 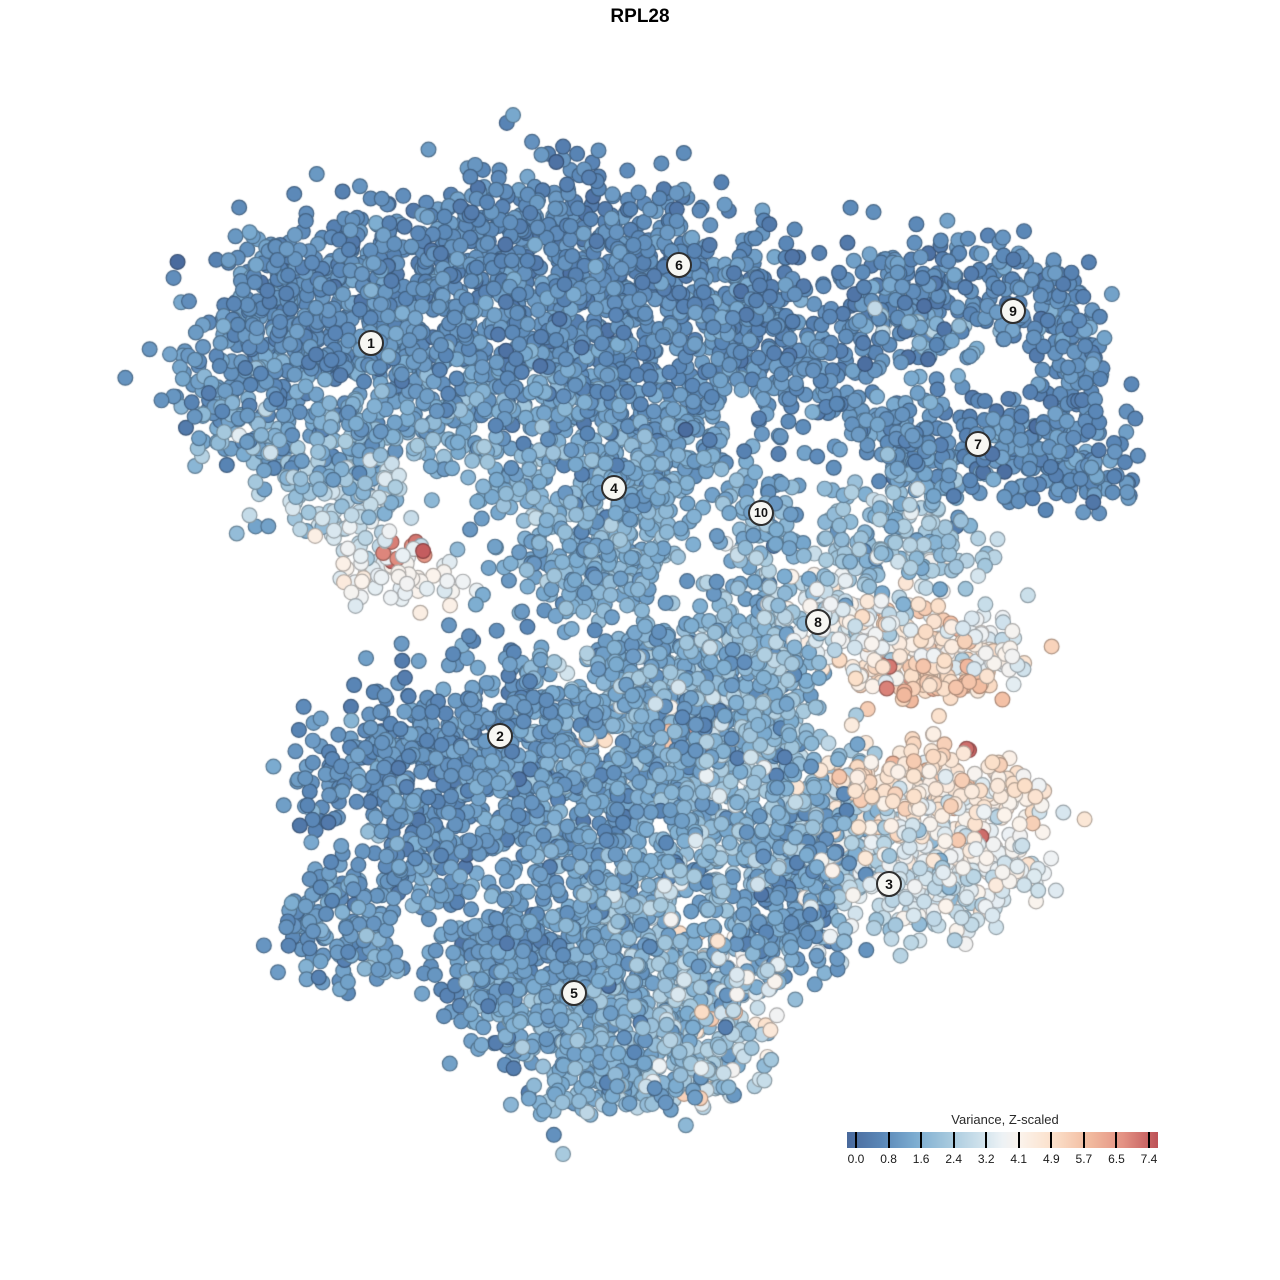 I want to click on colorbar-tick-label: 2.4, so click(x=953, y=1159).